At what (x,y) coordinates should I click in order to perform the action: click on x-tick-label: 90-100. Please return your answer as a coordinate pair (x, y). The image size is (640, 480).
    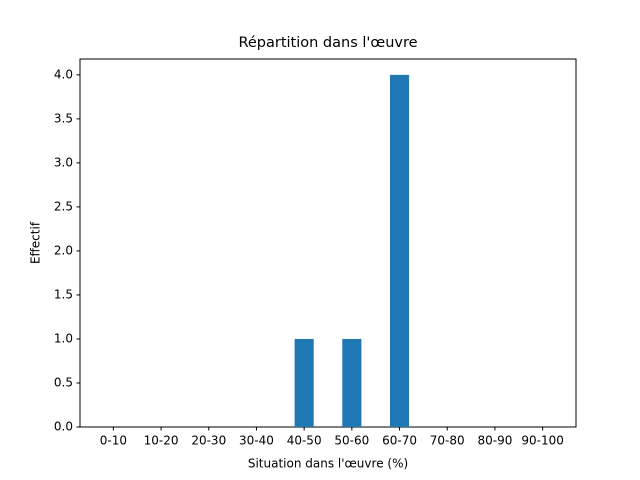
    Looking at the image, I should click on (542, 441).